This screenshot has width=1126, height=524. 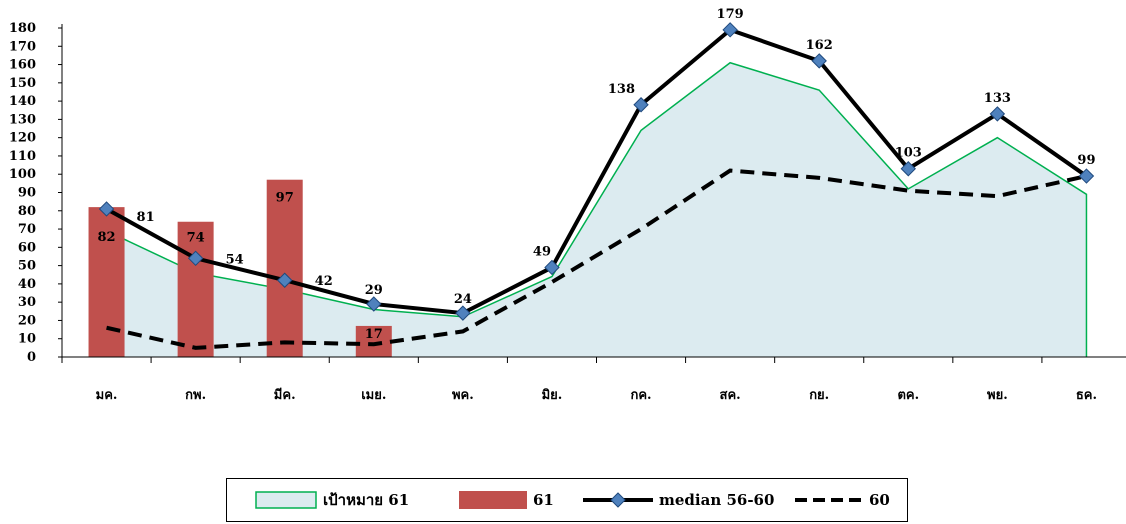 What do you see at coordinates (240, 268) in the screenshot?
I see `bar-series` at bounding box center [240, 268].